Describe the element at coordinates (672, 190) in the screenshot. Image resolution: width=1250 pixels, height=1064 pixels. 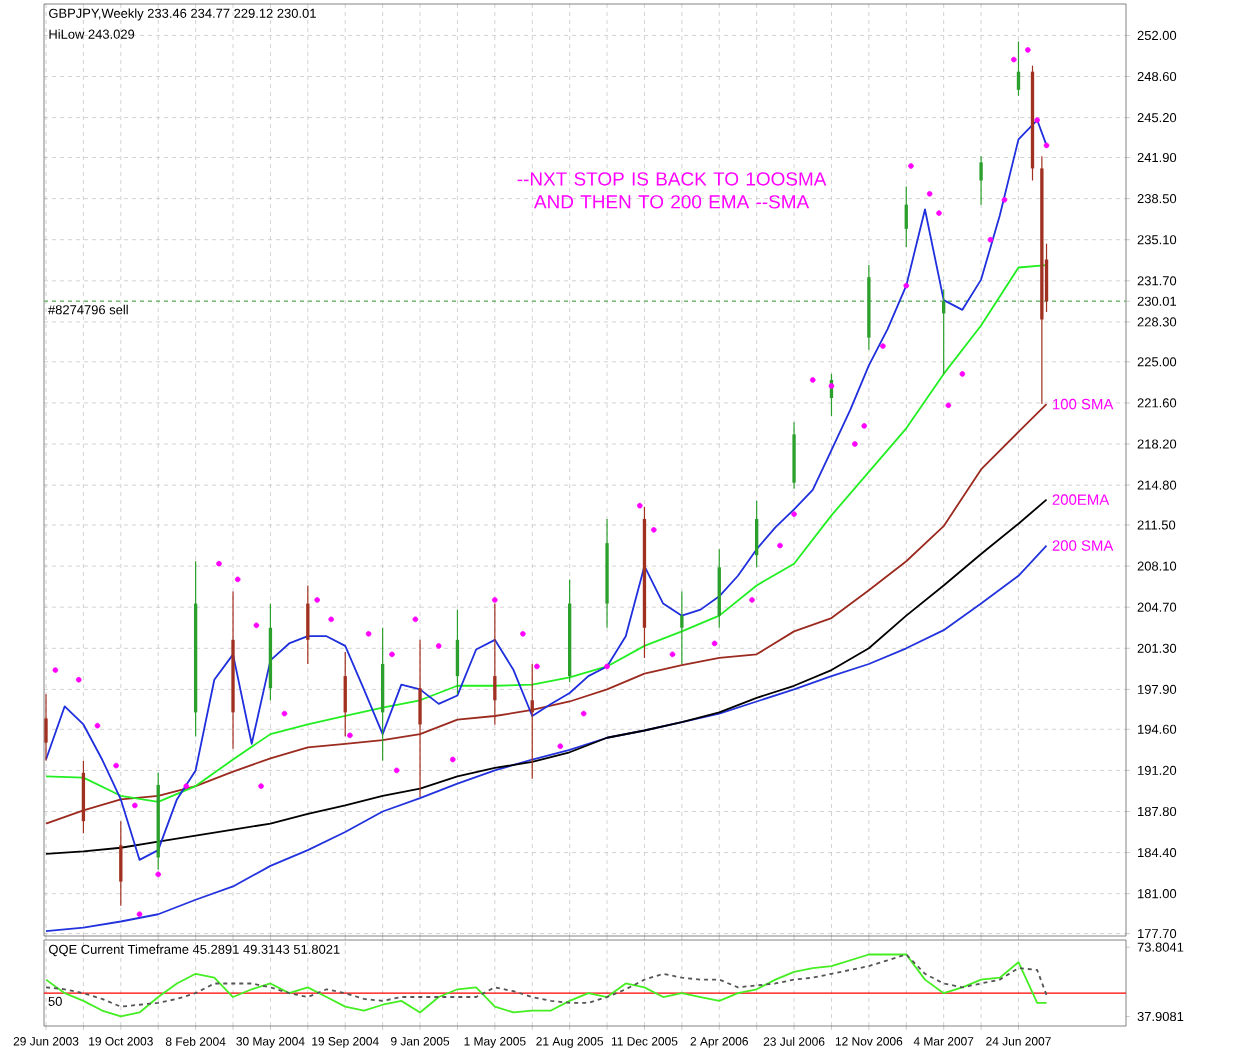
I see `annotation: --NXT STOP IS BACK TO 1OOSMA AND THEN TO 200 EMA --SMA` at that location.